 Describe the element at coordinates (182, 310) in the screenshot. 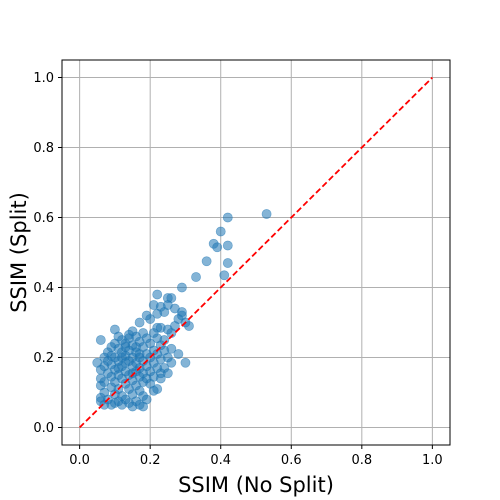

I see `scatter-points` at that location.